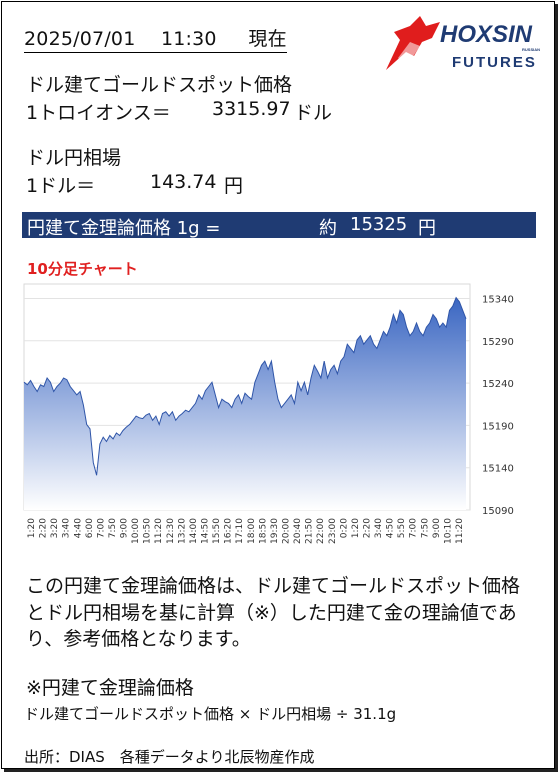  Describe the element at coordinates (229, 531) in the screenshot. I see `x-tick-label: 16:20` at that location.